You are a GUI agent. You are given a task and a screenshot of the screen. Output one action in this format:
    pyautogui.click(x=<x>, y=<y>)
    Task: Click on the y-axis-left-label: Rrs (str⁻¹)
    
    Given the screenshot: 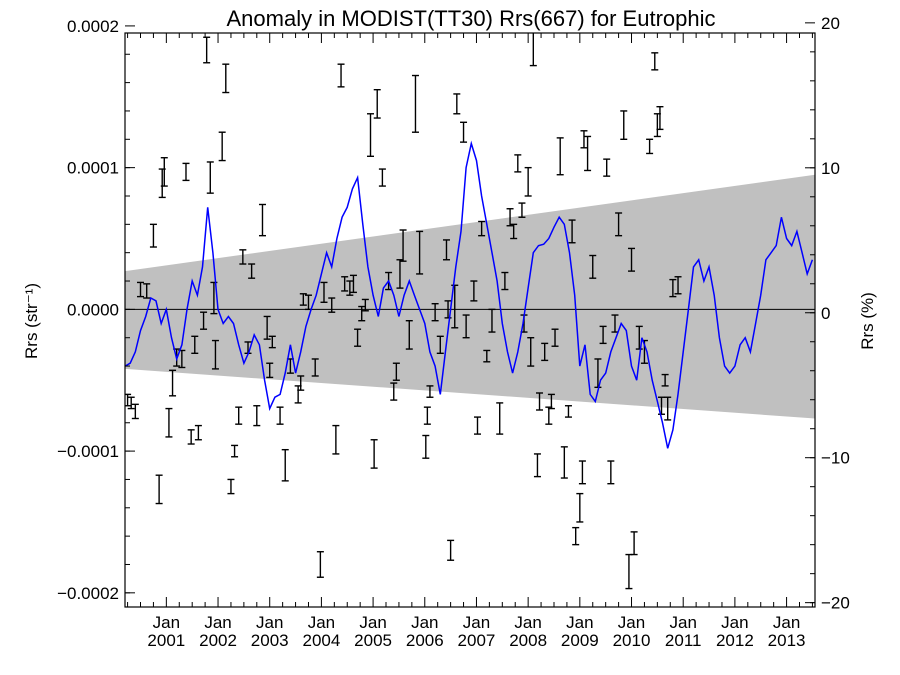 What is the action you would take?
    pyautogui.click(x=31, y=321)
    